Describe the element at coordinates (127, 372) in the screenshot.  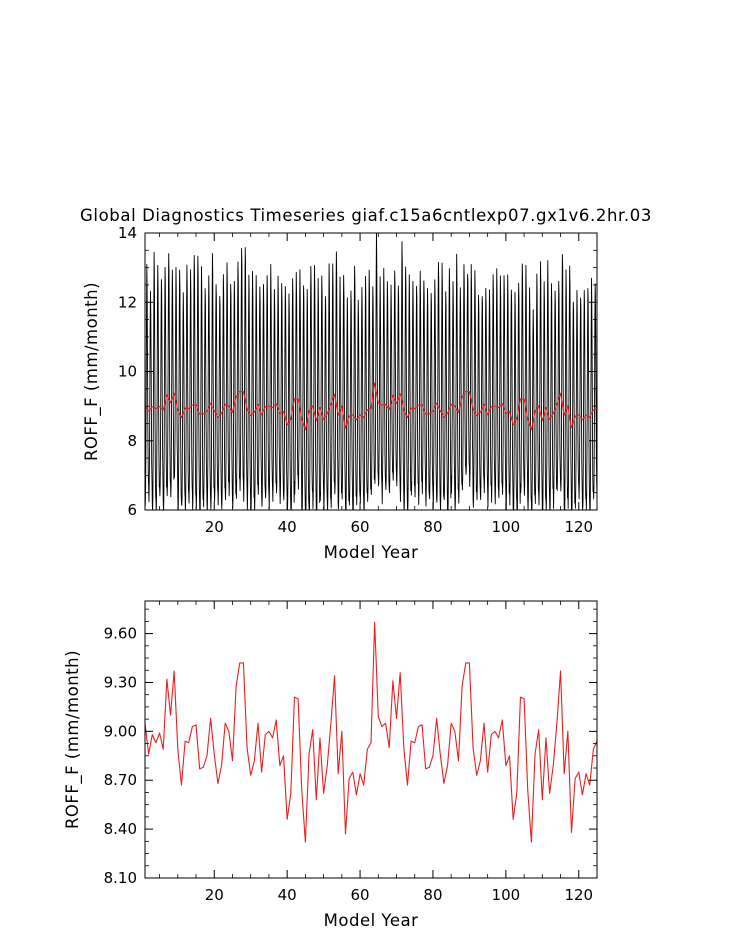
I see `y-tick-label: 10` at that location.